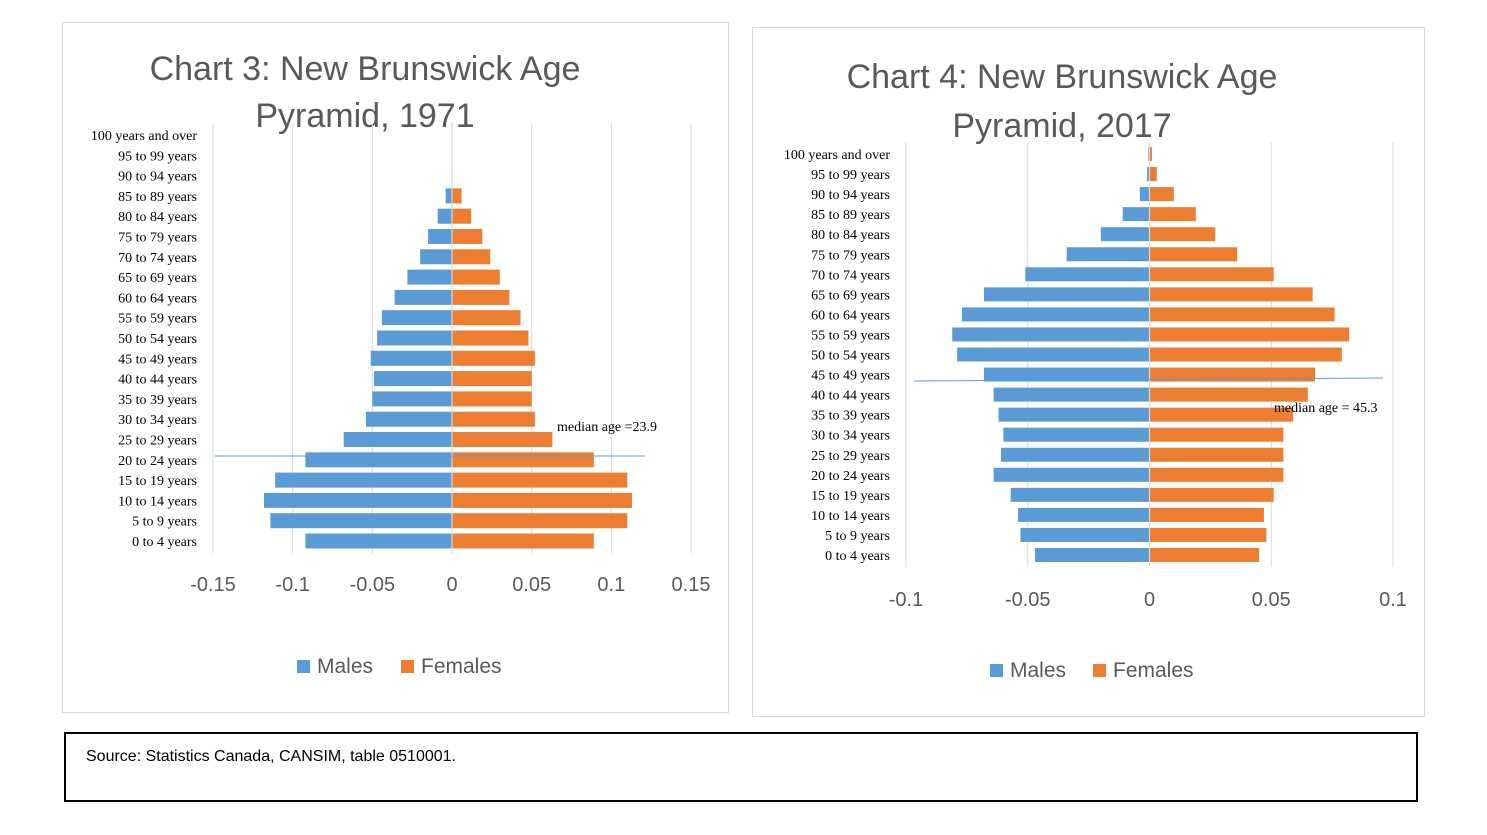 This screenshot has height=835, width=1487. What do you see at coordinates (157, 501) in the screenshot?
I see `category-label: 10 to 14 years` at bounding box center [157, 501].